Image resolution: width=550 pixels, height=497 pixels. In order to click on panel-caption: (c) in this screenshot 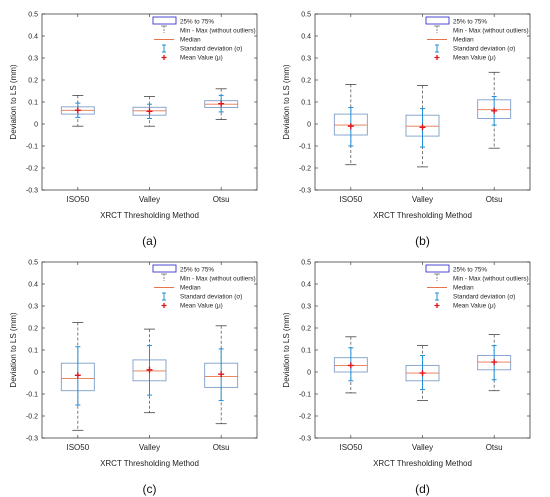, I will do `click(150, 489)`.